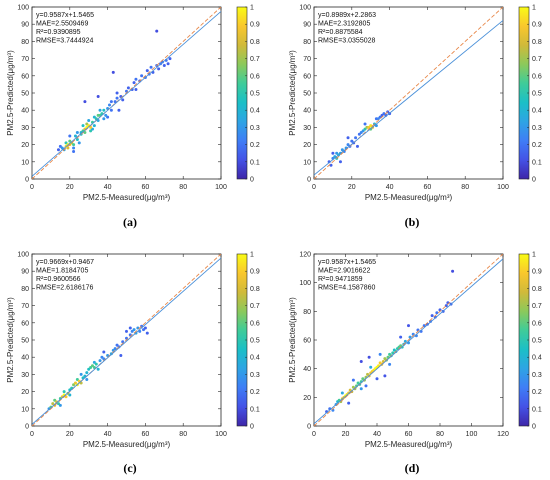 Image resolution: width=550 pixels, height=480 pixels. What do you see at coordinates (130, 468) in the screenshot?
I see `panel-caption-c: (c)` at bounding box center [130, 468].